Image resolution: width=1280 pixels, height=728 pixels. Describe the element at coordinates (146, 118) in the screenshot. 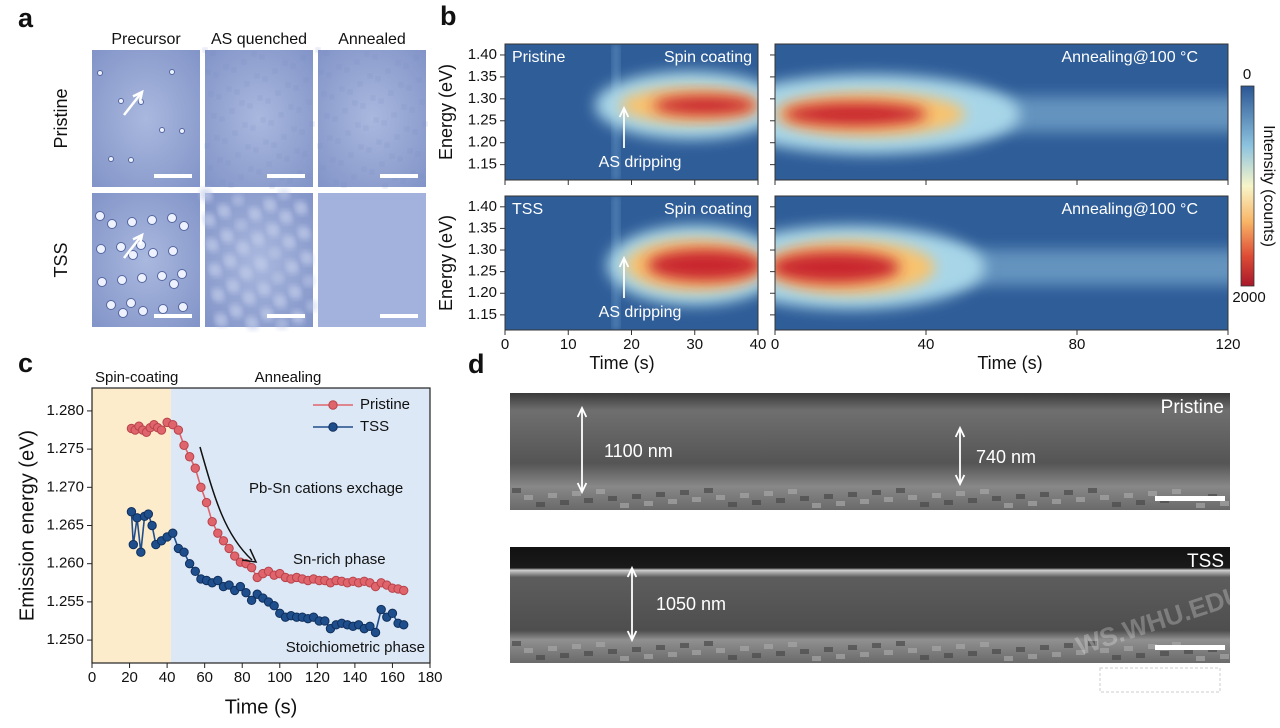

I see `micrograph` at that location.